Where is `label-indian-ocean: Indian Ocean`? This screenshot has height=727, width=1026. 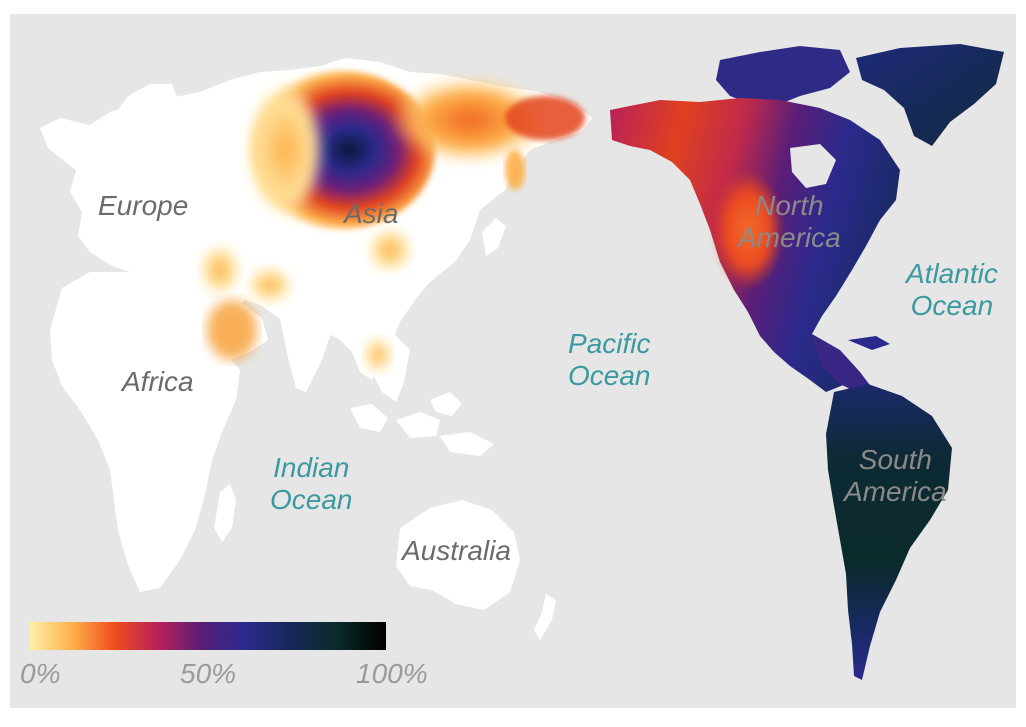
label-indian-ocean: Indian Ocean is located at coordinates (311, 484).